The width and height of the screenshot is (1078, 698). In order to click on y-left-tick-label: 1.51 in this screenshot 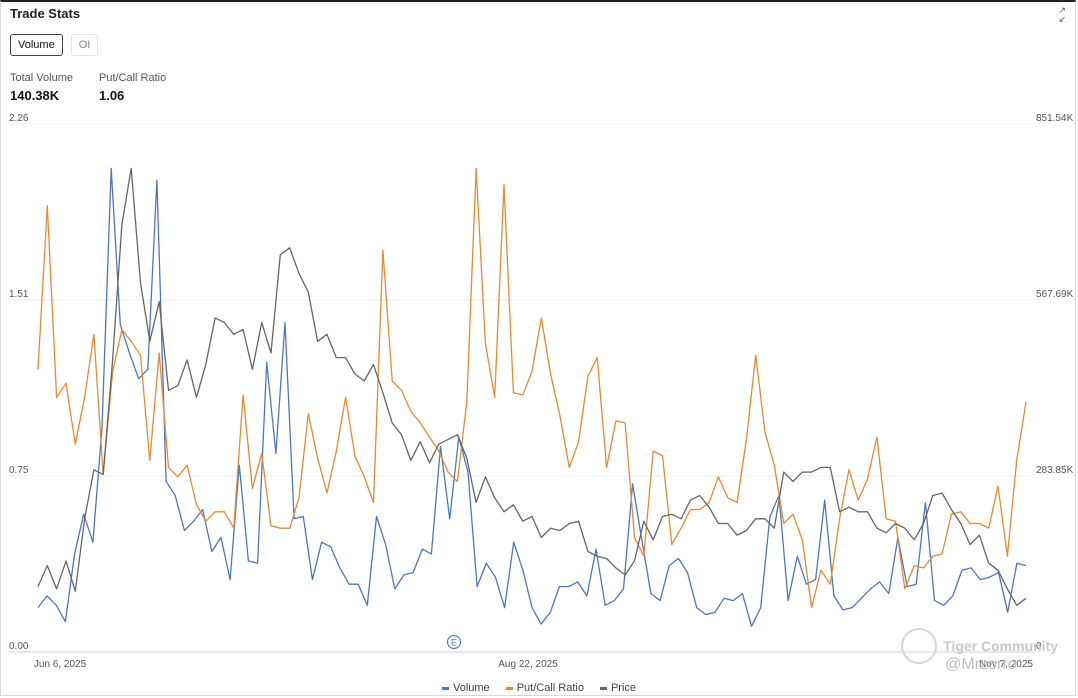, I will do `click(19, 294)`.